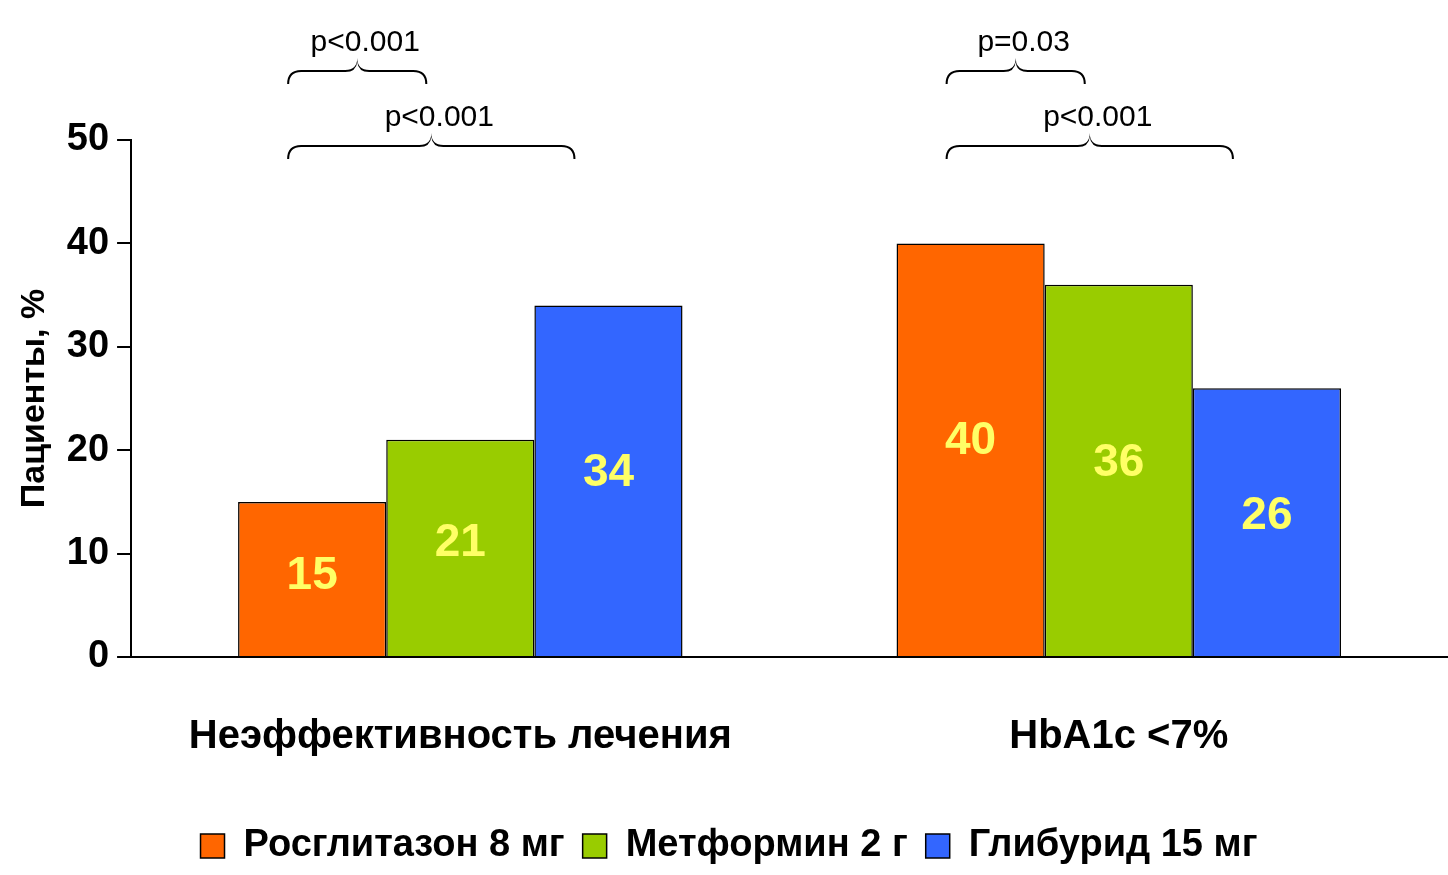  Describe the element at coordinates (460, 734) in the screenshot. I see `x-tick-label: Неэффективность лечения` at that location.